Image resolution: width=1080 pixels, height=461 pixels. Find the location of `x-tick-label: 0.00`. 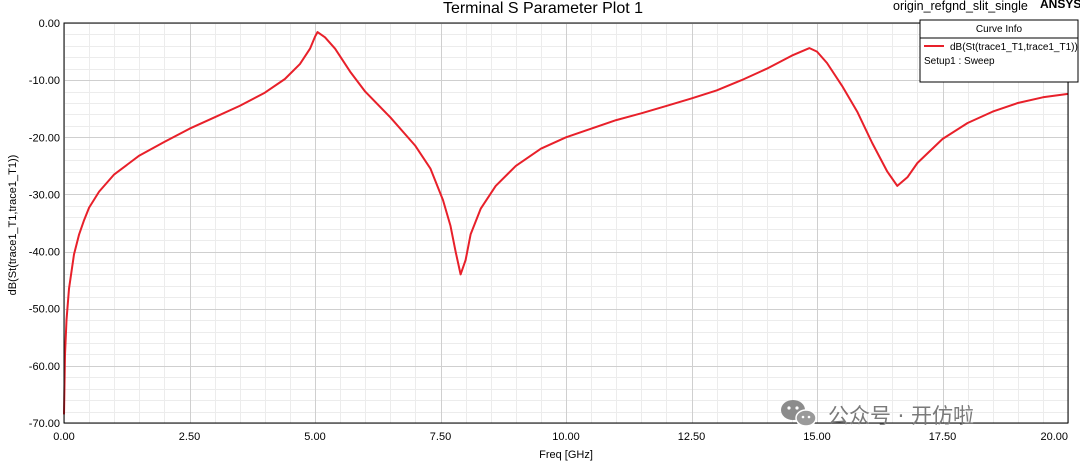

x-tick-label: 0.00 is located at coordinates (63, 437).